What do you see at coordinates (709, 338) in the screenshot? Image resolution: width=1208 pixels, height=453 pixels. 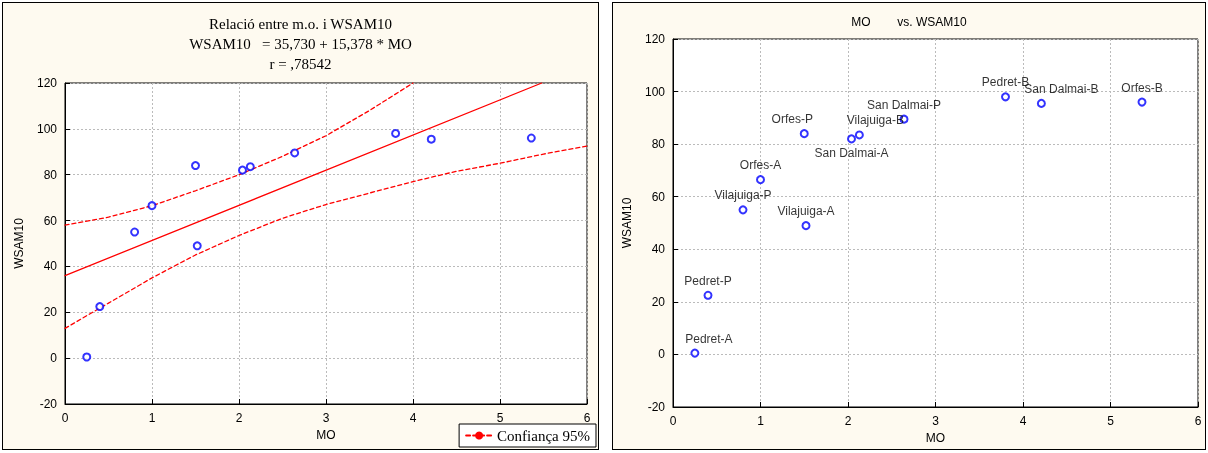 I see `data-label: Pedret-A` at bounding box center [709, 338].